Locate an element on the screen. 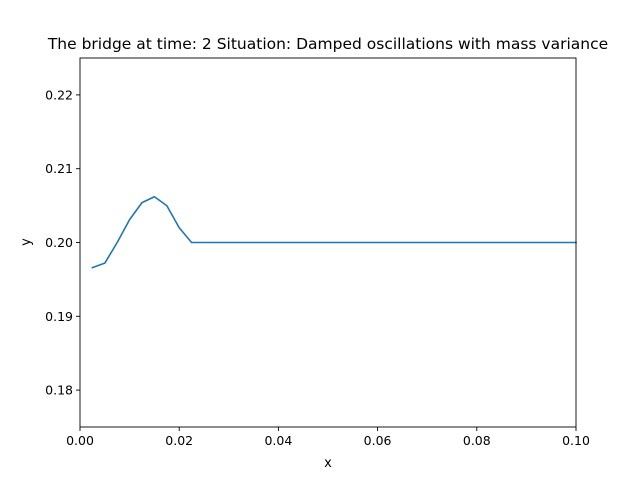 This screenshot has height=480, width=640. x-tick-label: 0.00 is located at coordinates (80, 440).